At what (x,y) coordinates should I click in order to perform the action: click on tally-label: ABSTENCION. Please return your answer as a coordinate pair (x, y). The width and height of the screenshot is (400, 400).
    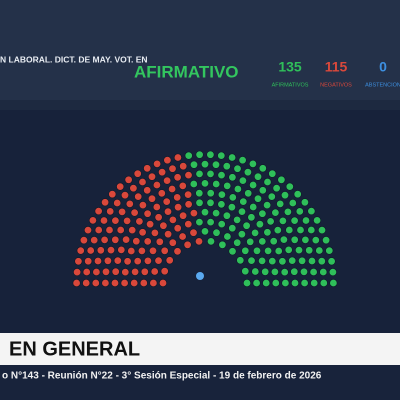
    Looking at the image, I should click on (382, 85).